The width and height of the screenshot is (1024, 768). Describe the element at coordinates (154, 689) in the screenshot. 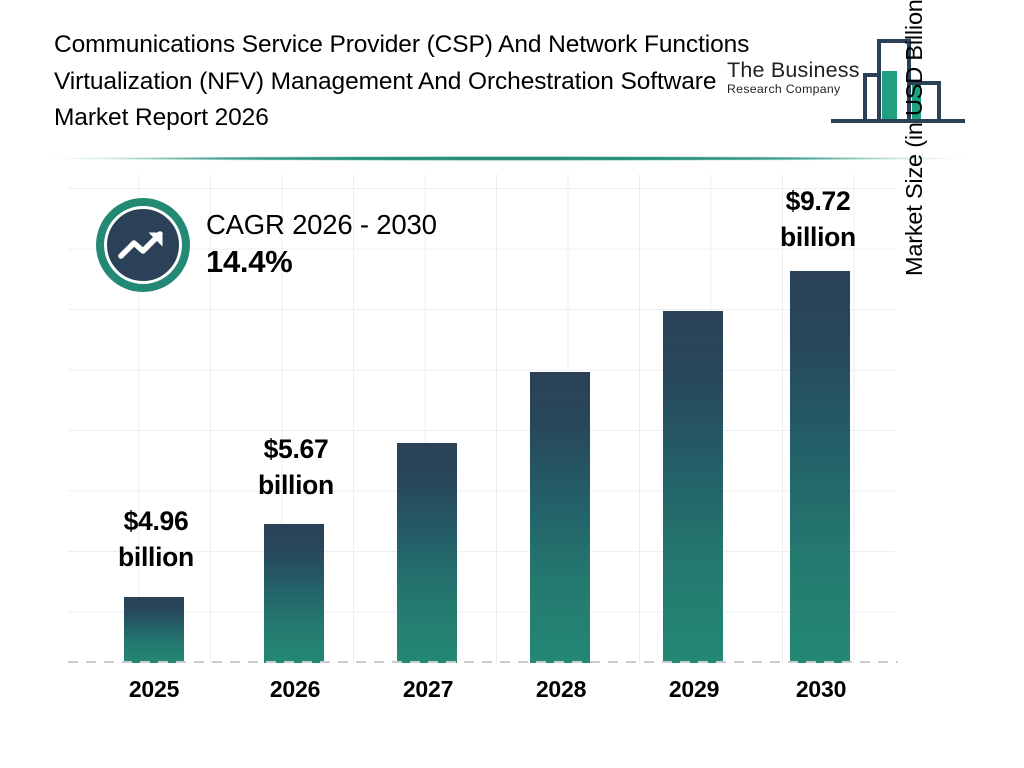

I see `x-axis-tick-2025: 2025` at that location.